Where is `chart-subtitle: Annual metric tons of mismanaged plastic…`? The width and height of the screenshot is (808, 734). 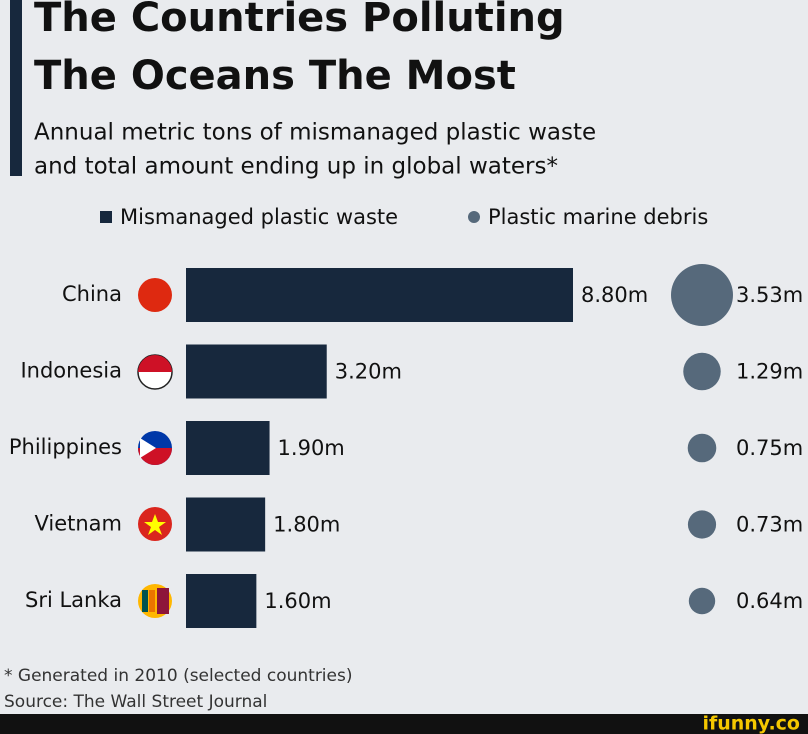 chart-subtitle: Annual metric tons of mismanaged plastic… is located at coordinates (315, 133).